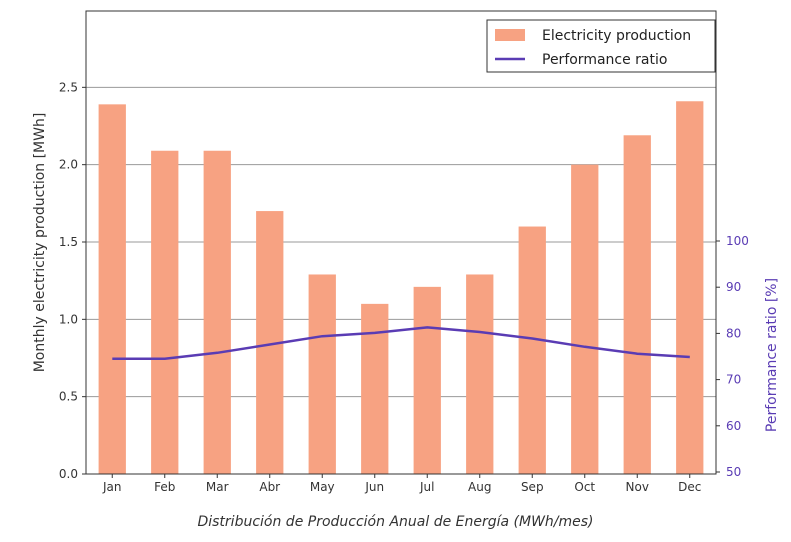 The height and width of the screenshot is (542, 791). What do you see at coordinates (112, 487) in the screenshot?
I see `x-tick-label: Jan` at bounding box center [112, 487].